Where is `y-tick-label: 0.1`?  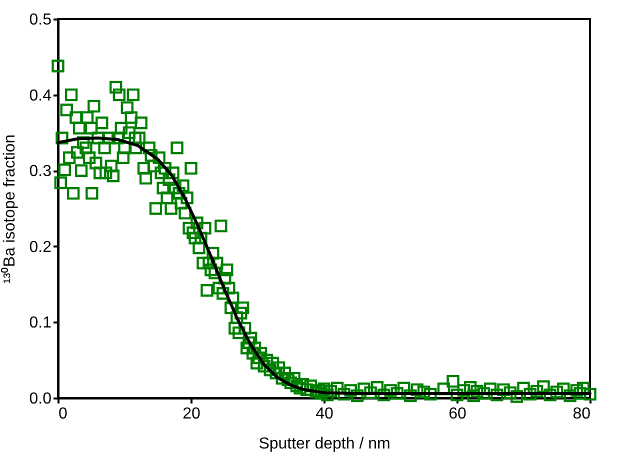
y-tick-label: 0.1 is located at coordinates (40, 323).